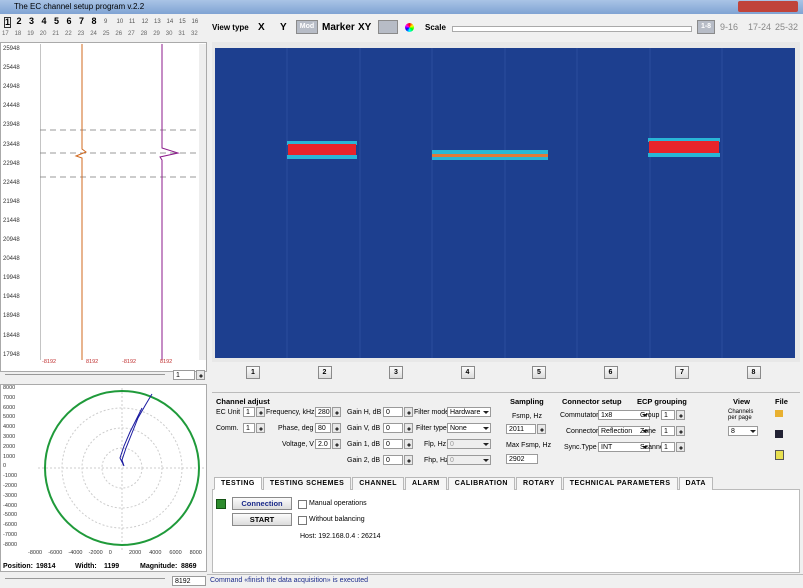 This screenshot has width=803, height=588. I want to click on channel-number: 5, so click(57, 21).